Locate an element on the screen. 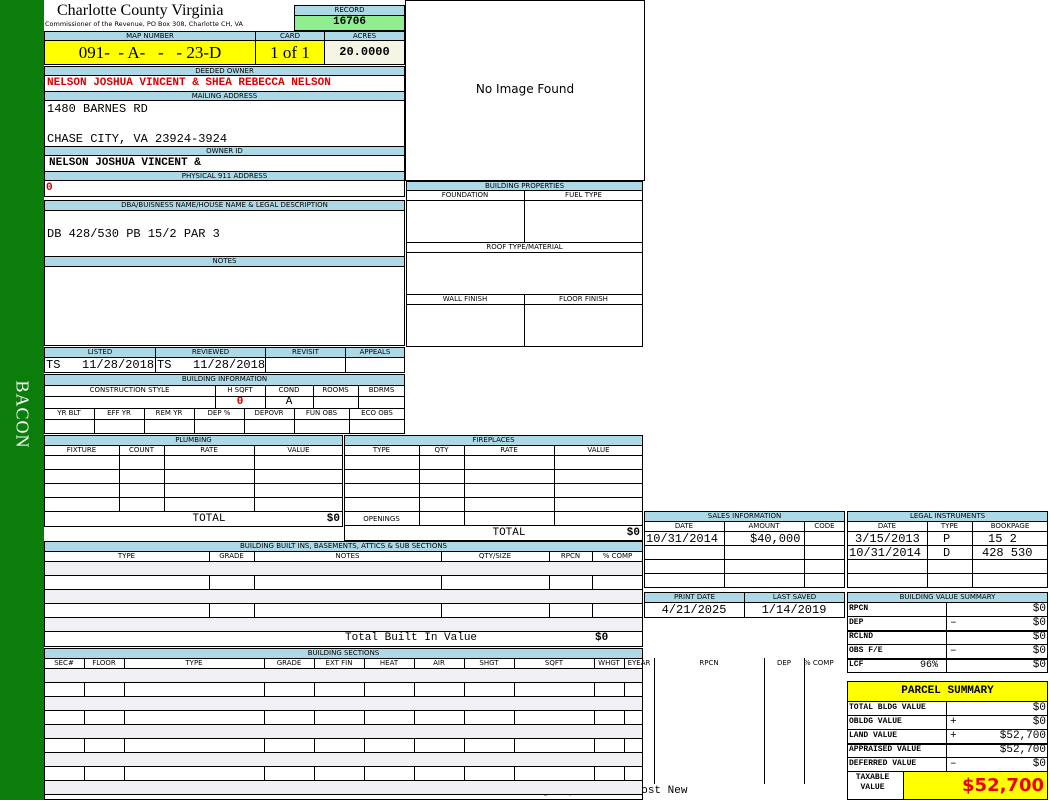 This screenshot has width=1050, height=800. floor-finish-label: FLOOR FINISH is located at coordinates (583, 299).